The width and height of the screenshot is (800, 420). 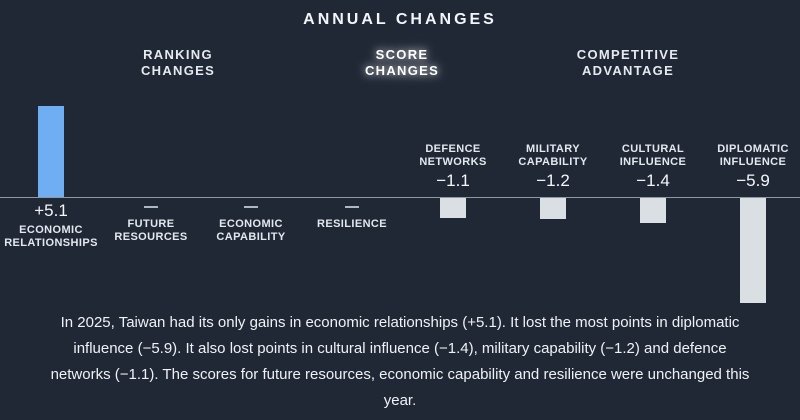 What do you see at coordinates (753, 180) in the screenshot?
I see `value-label: −5.9` at bounding box center [753, 180].